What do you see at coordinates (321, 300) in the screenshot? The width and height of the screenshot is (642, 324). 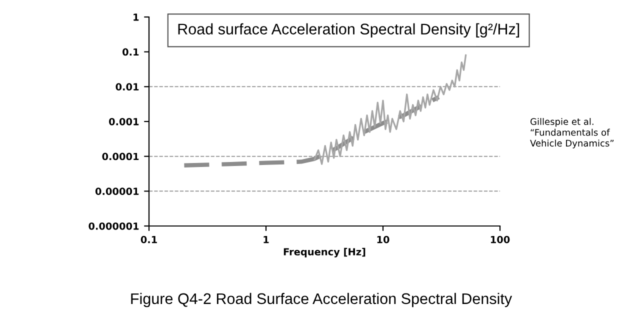 I see `caption: Figure Q4-2 Road Surface Acceleration Spectral Density` at bounding box center [321, 300].